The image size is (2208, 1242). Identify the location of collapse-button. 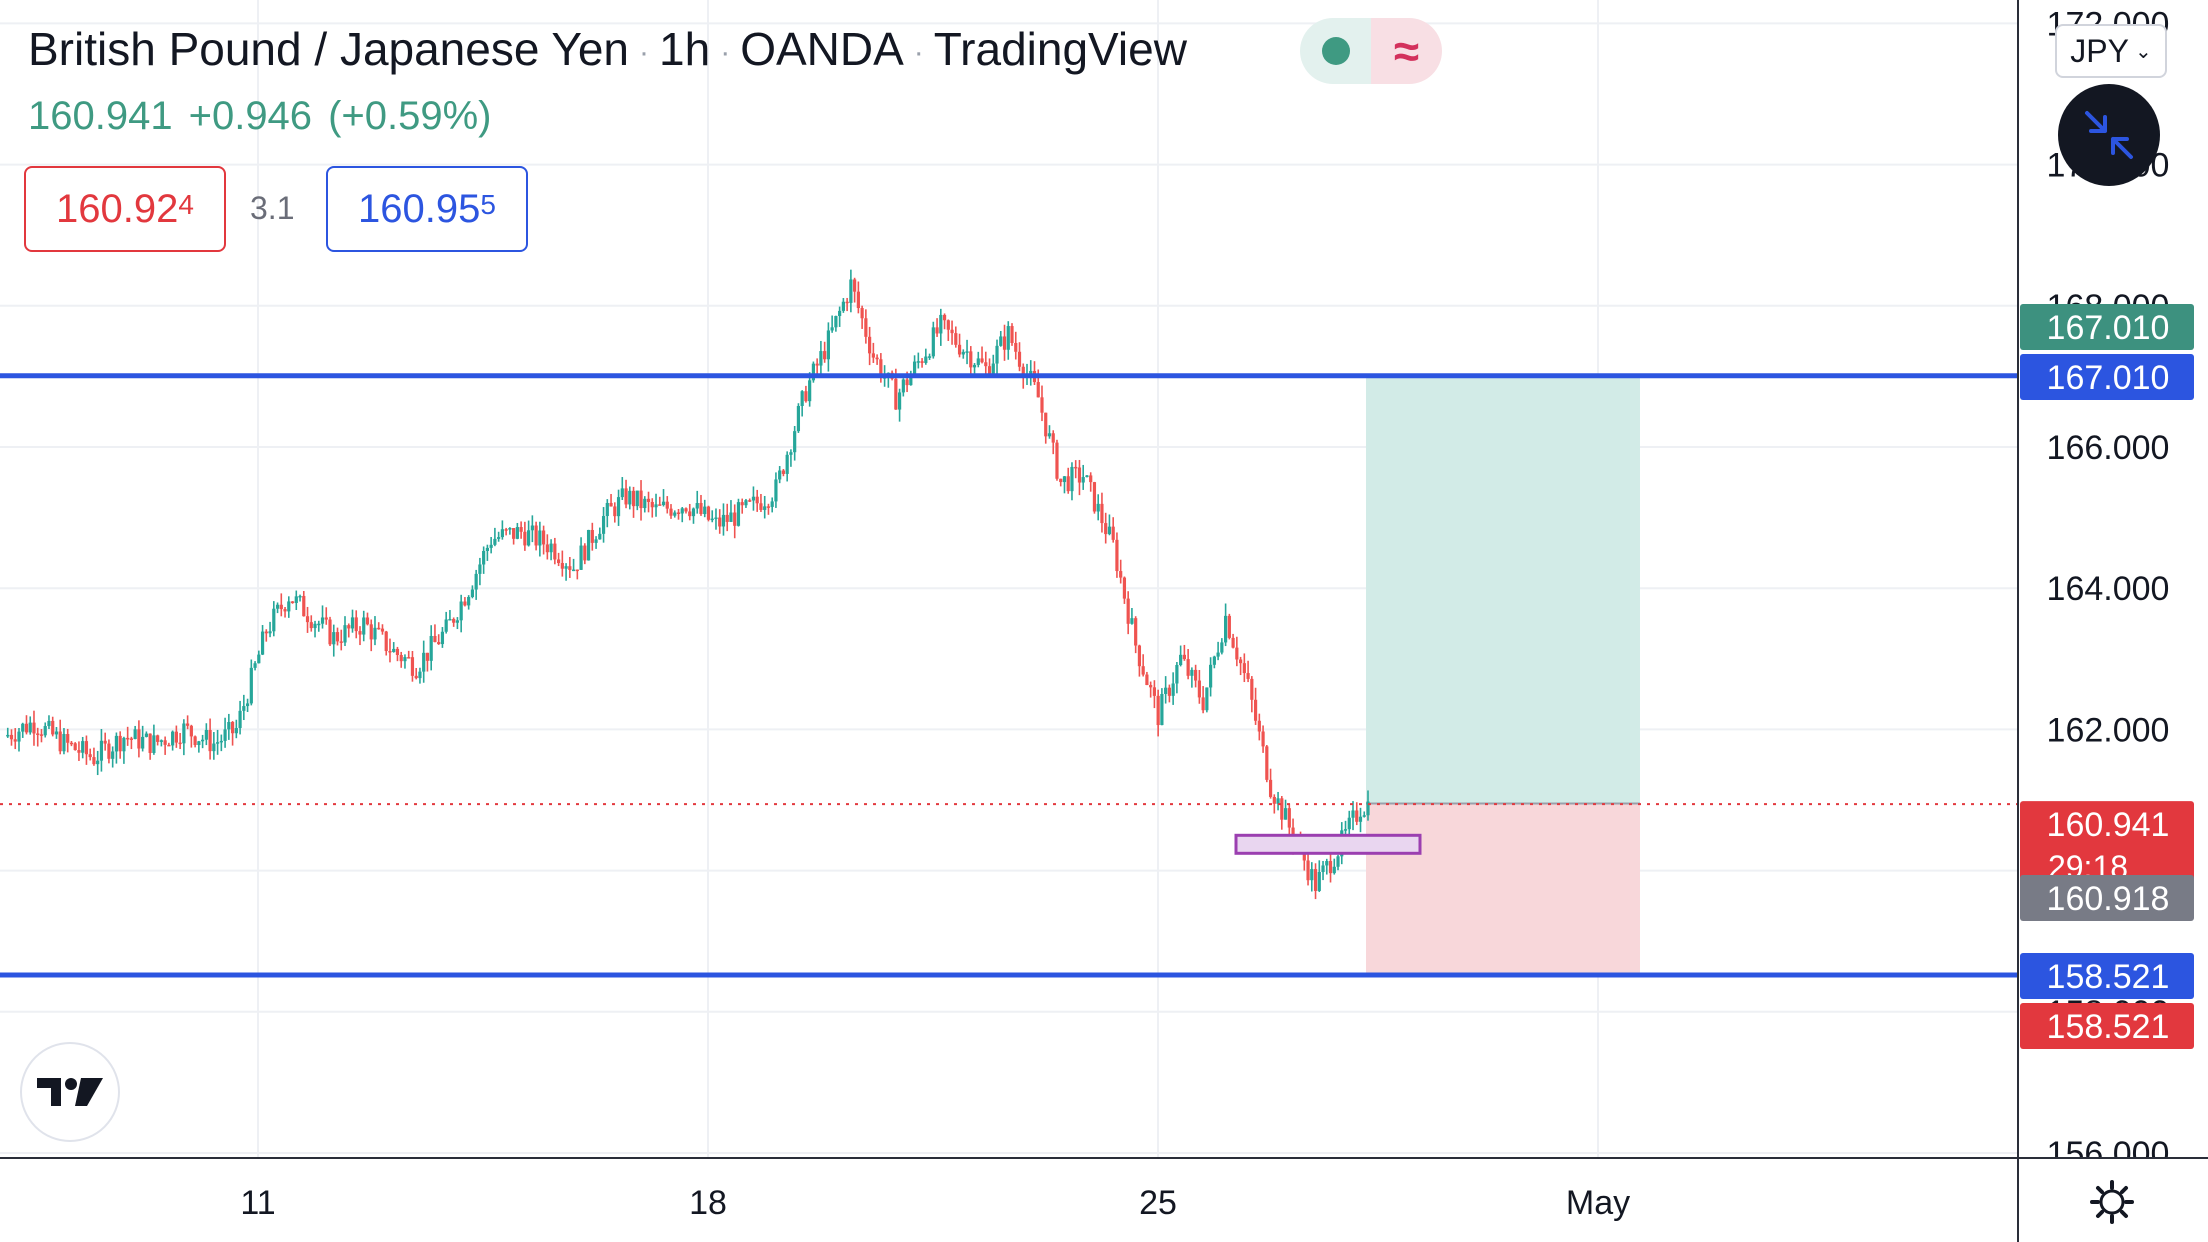
(2109, 135).